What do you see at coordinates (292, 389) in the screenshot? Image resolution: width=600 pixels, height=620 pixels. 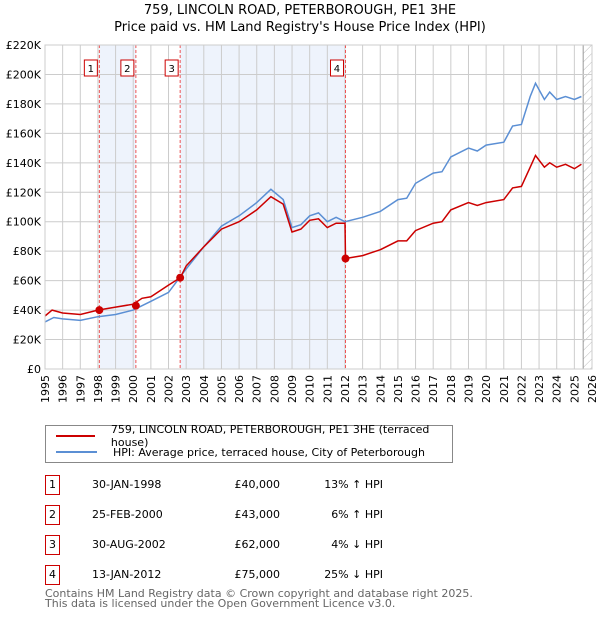 I see `x-tick-label: 2009` at bounding box center [292, 389].